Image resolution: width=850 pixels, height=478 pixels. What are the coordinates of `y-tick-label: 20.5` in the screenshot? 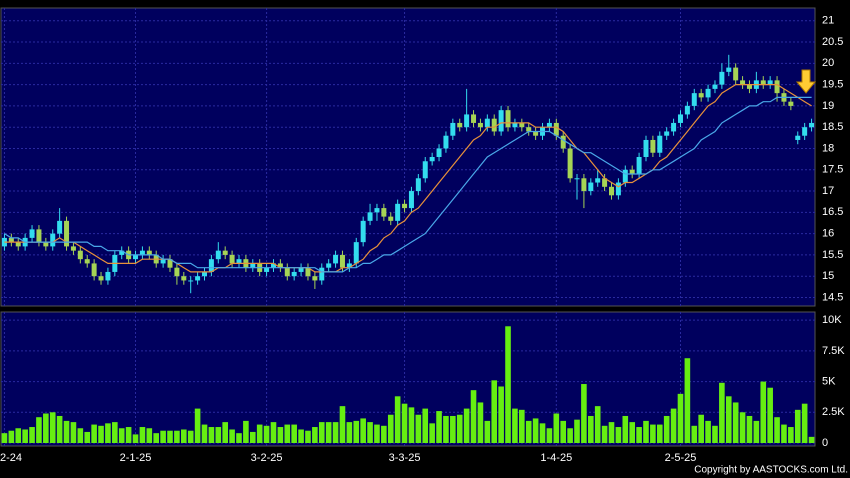 It's located at (832, 42).